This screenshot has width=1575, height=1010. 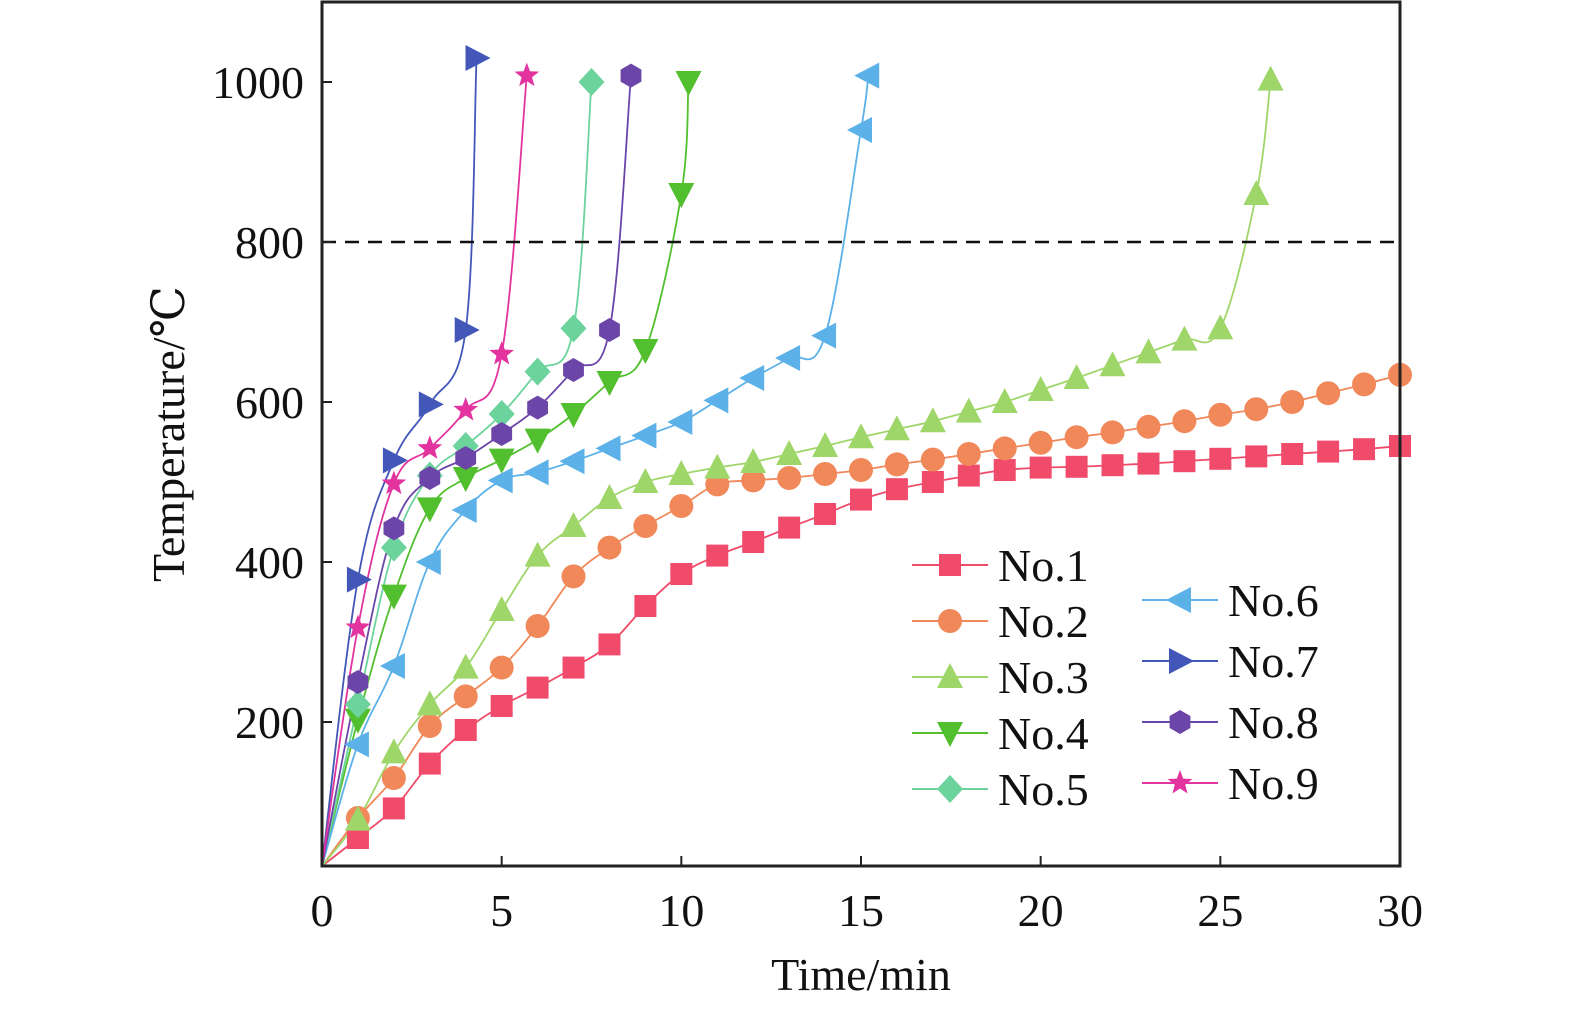 I want to click on legend-label: No.2, so click(x=1043, y=621).